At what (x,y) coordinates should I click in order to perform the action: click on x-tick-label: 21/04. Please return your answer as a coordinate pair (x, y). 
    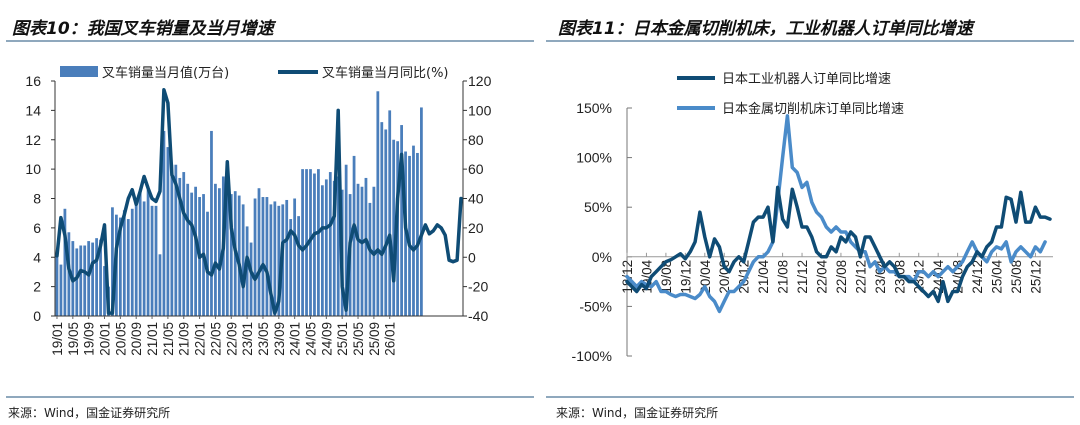
    Looking at the image, I should click on (763, 276).